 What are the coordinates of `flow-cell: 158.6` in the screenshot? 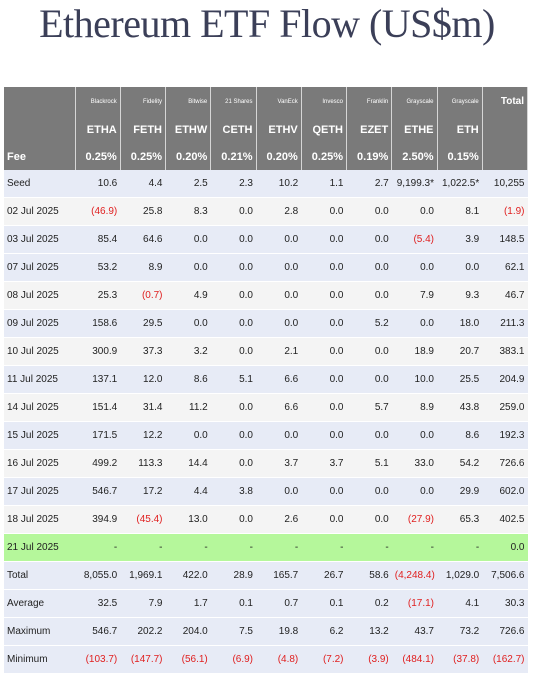 It's located at (98, 323).